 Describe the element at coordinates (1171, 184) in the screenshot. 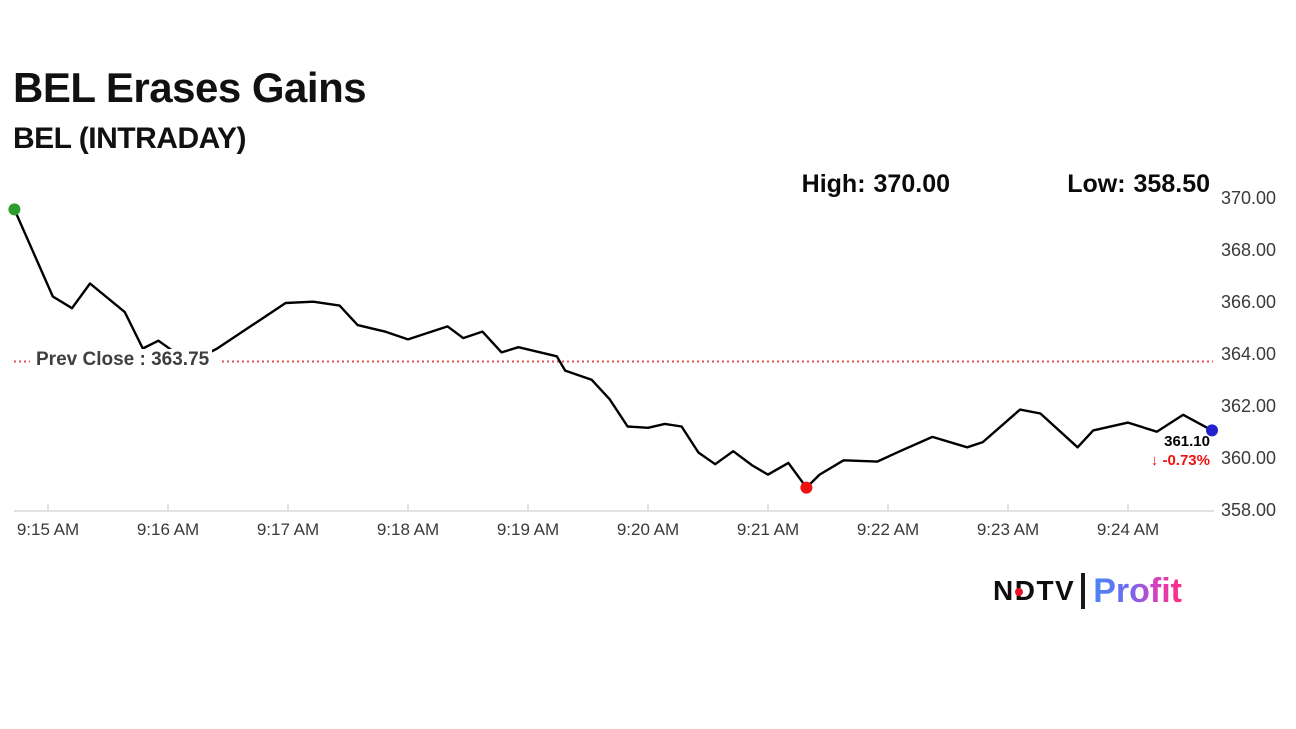

I see `low-value: 358.50` at that location.